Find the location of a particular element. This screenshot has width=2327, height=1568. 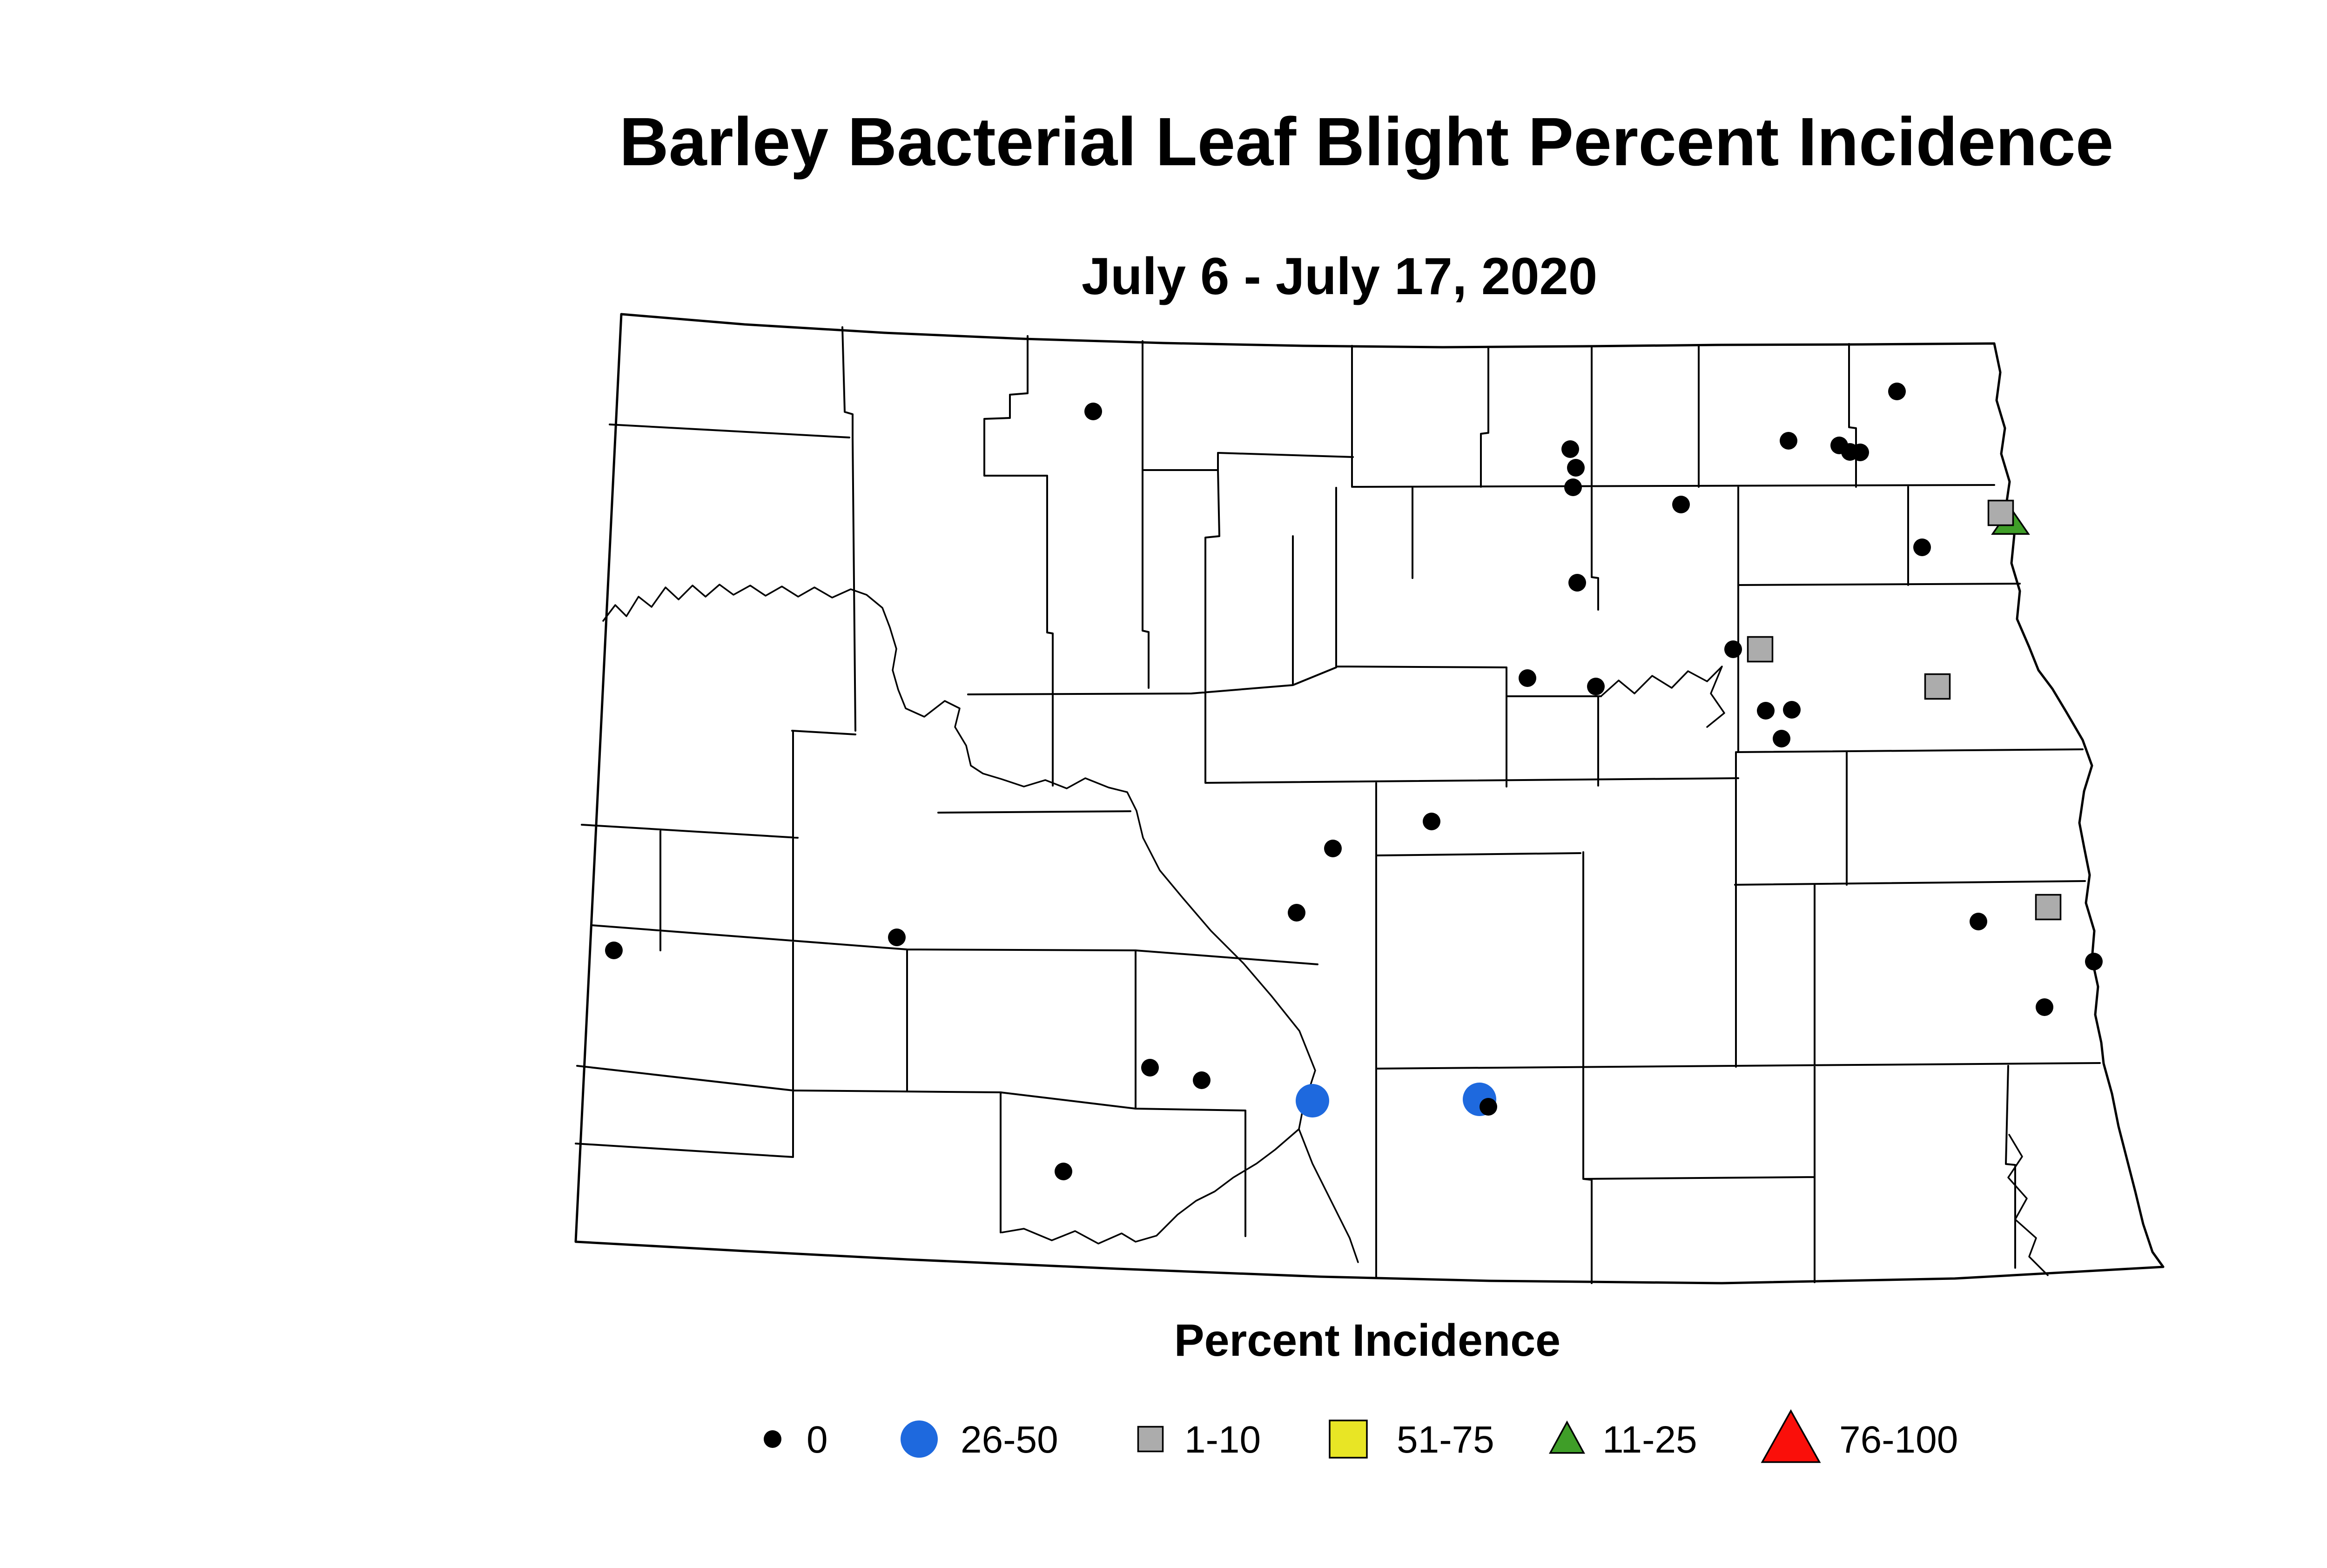

chart-subtitle: July 6 - July 17, 2020 is located at coordinates (1339, 276).